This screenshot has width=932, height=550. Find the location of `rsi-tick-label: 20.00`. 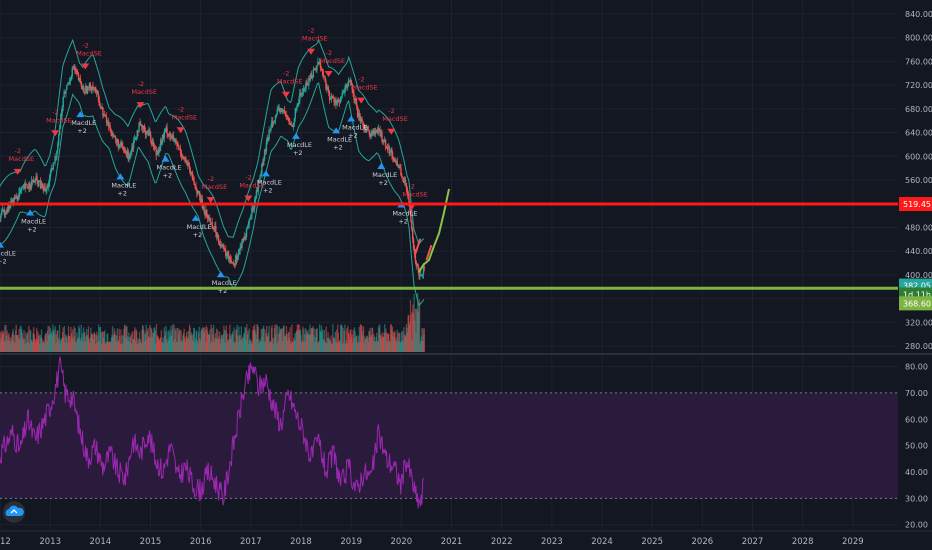

rsi-tick-label: 20.00 is located at coordinates (916, 525).